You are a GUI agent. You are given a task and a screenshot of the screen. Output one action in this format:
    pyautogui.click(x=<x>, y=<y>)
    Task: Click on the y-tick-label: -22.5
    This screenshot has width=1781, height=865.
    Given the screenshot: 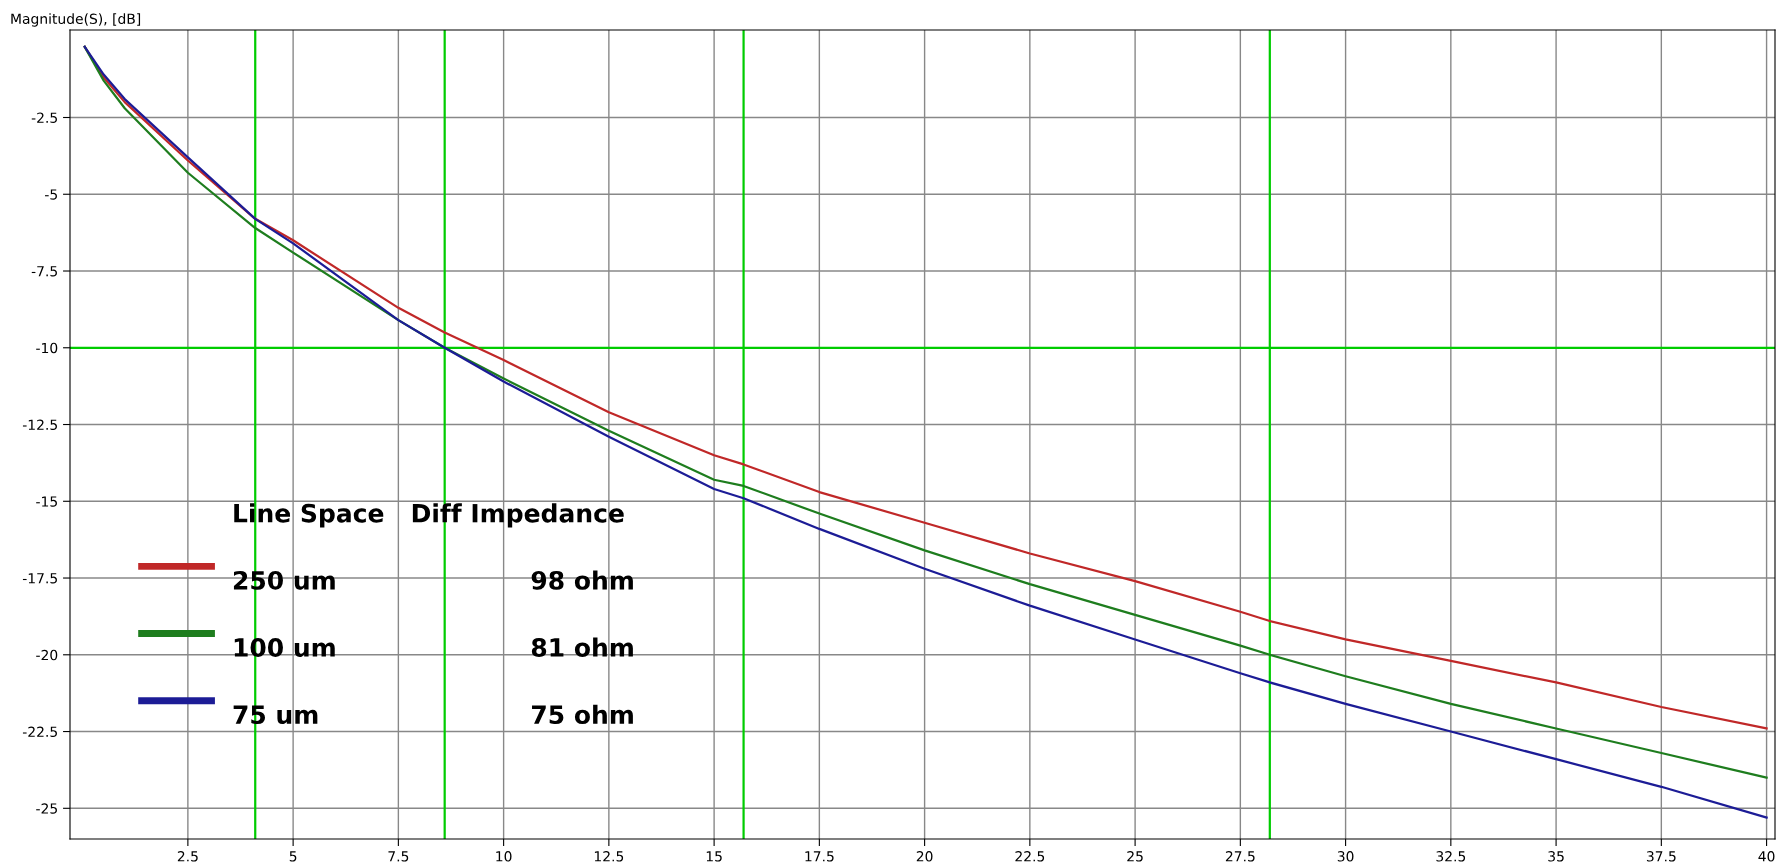 What is the action you would take?
    pyautogui.click(x=39, y=732)
    